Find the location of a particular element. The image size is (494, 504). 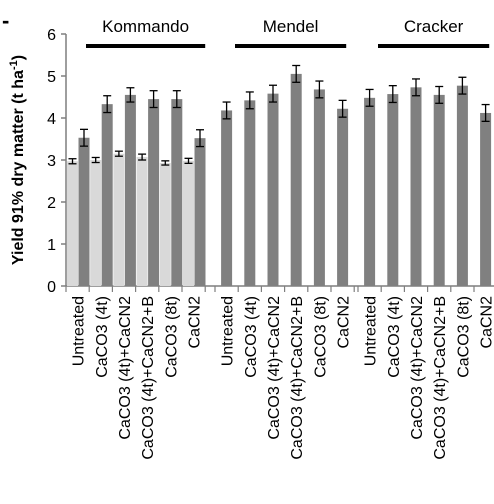

y-tick-label: 5 is located at coordinates (51, 77).